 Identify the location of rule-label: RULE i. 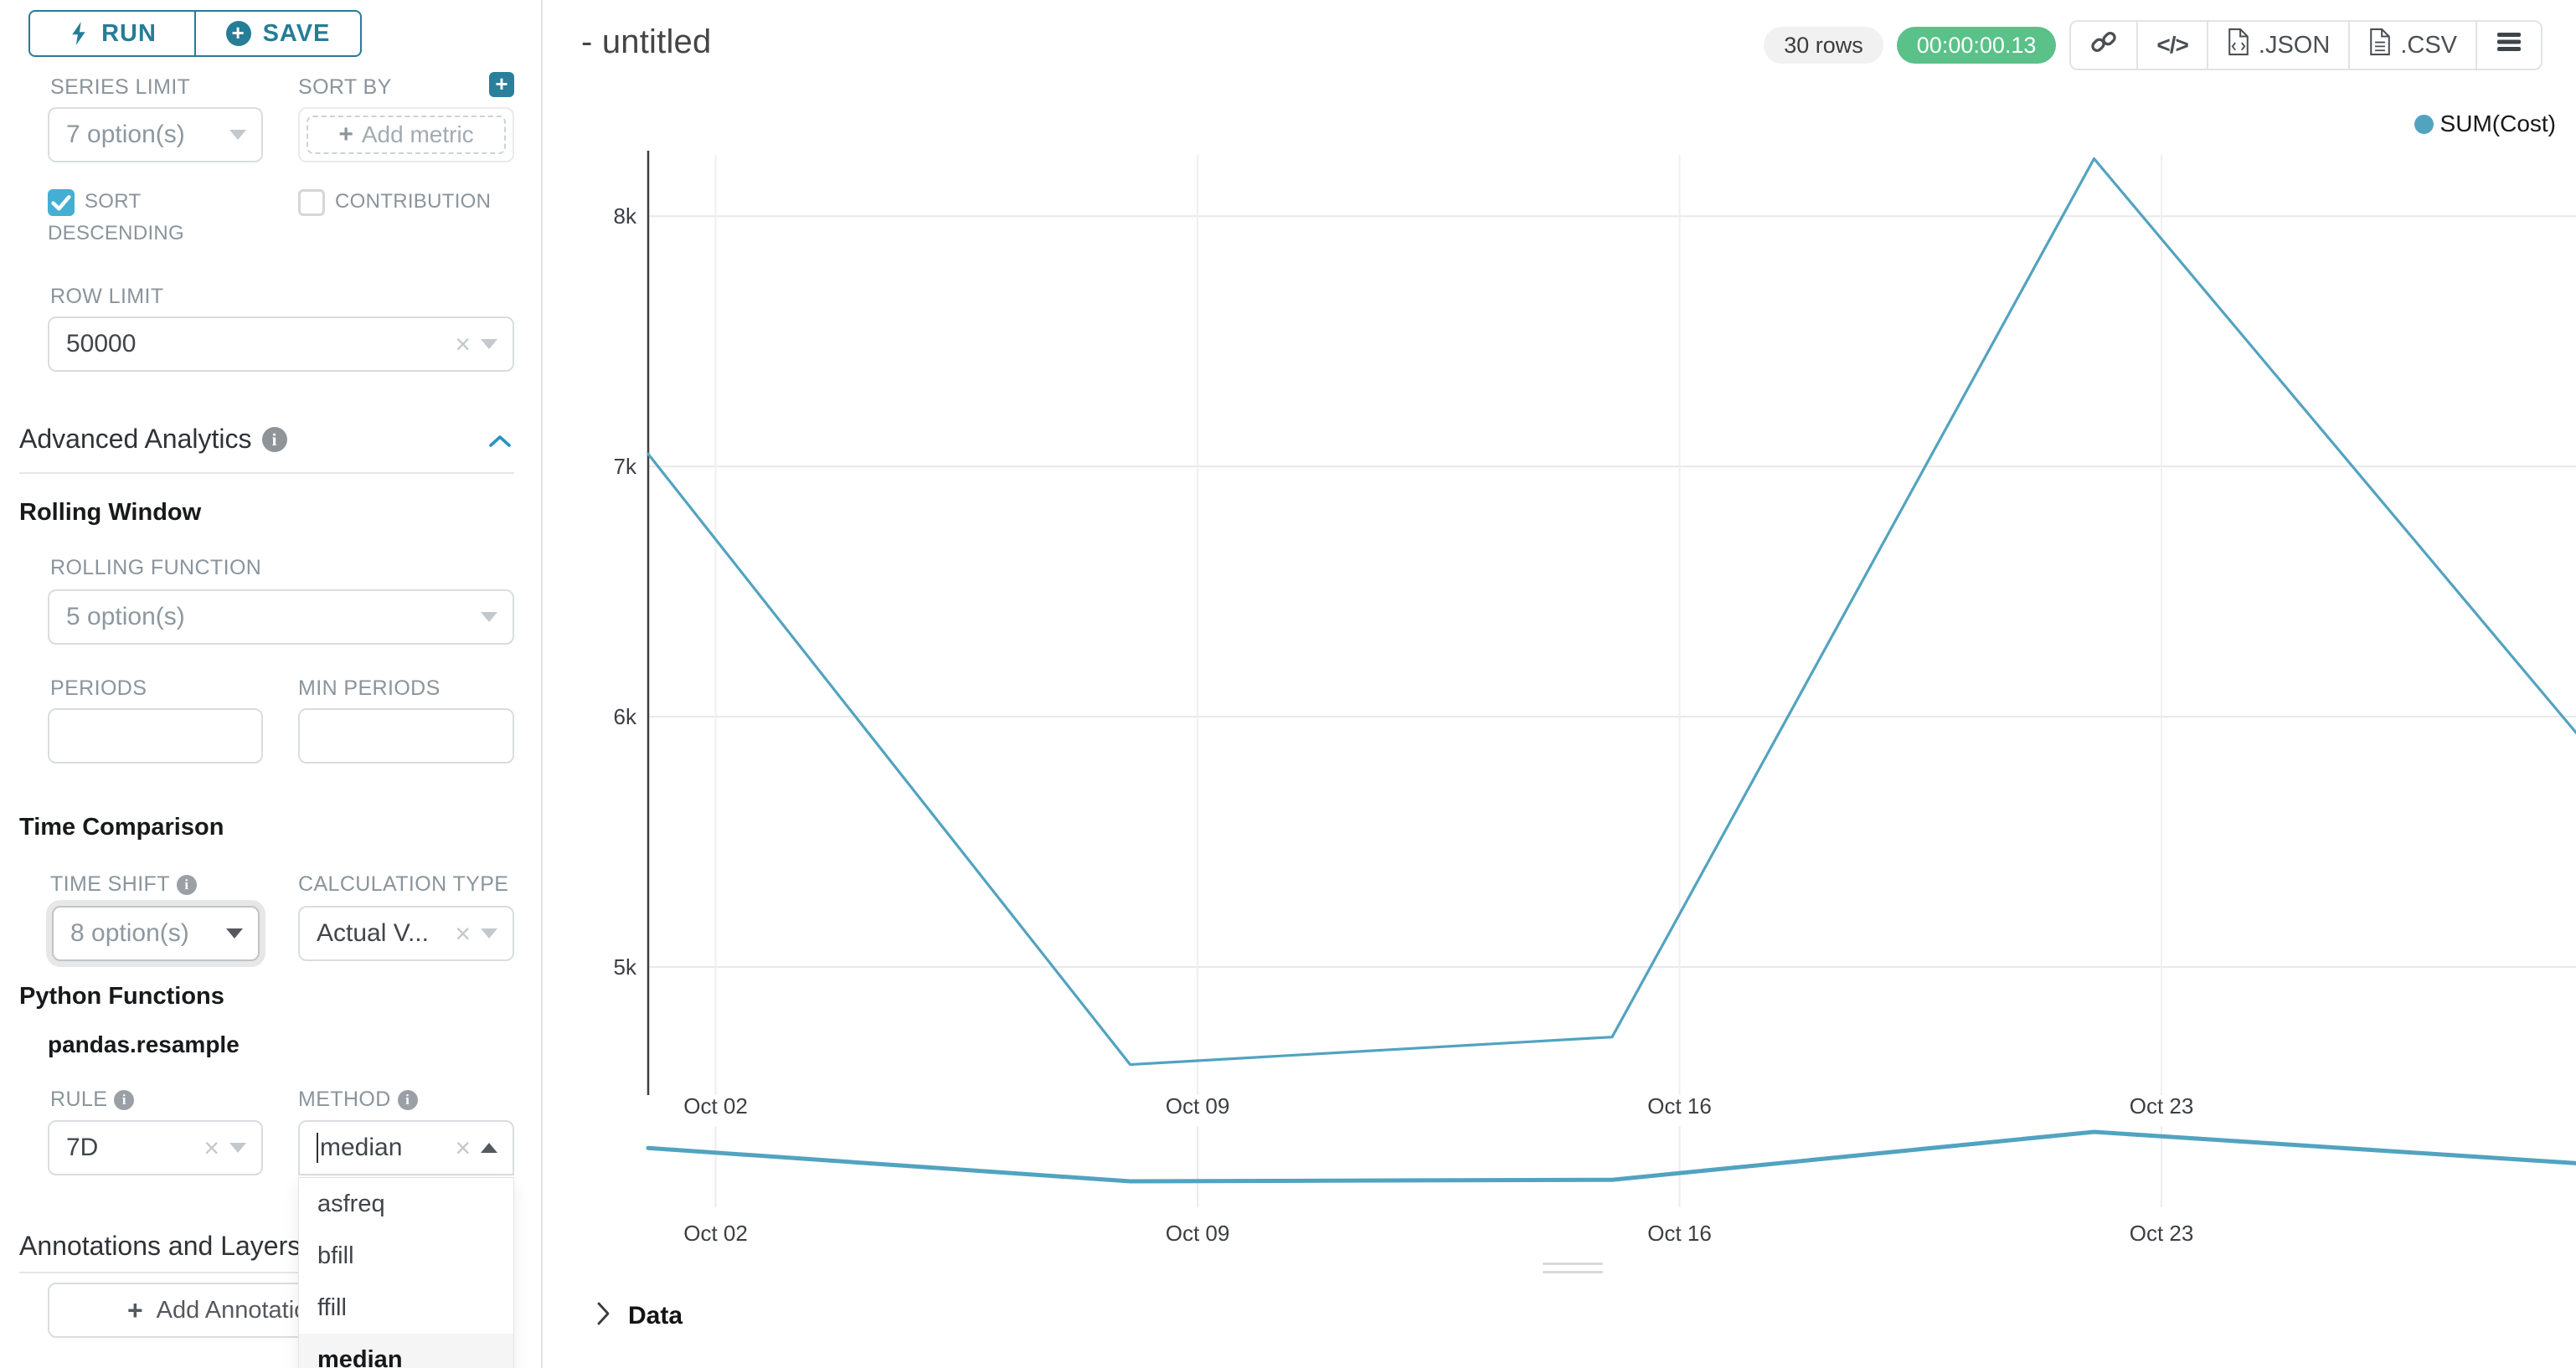
(92, 1100).